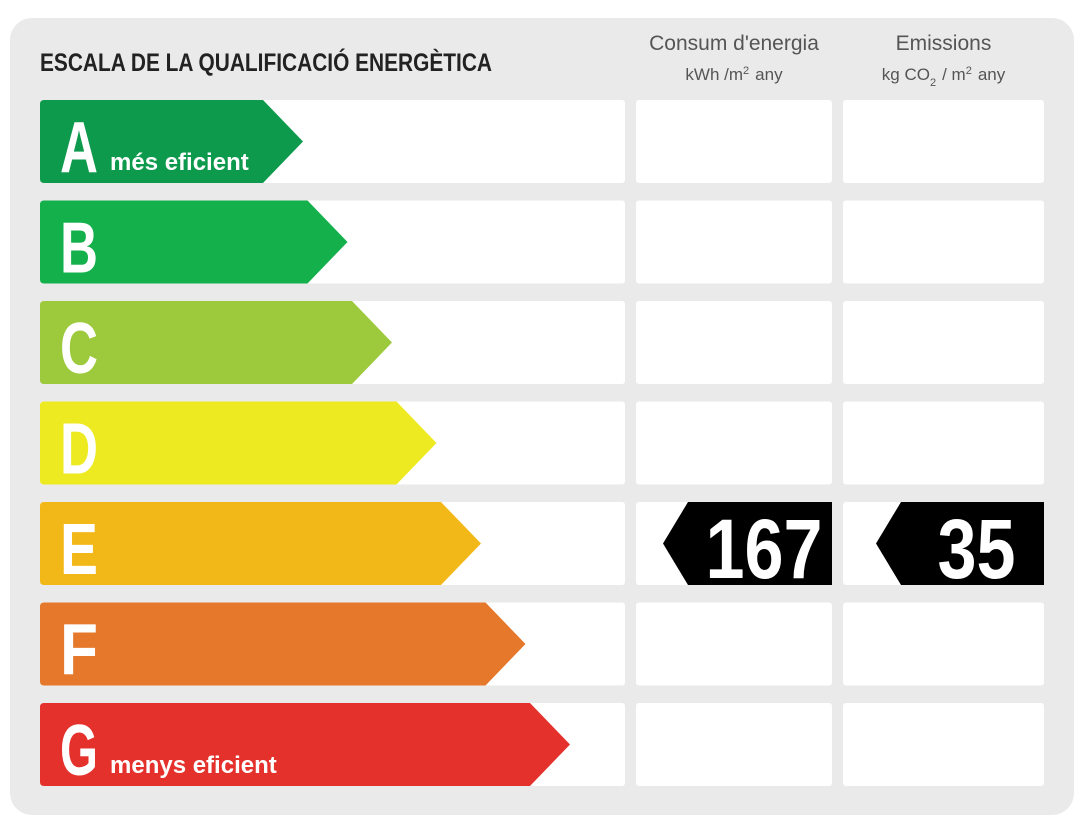  Describe the element at coordinates (79, 349) in the screenshot. I see `rating-letter: C` at that location.